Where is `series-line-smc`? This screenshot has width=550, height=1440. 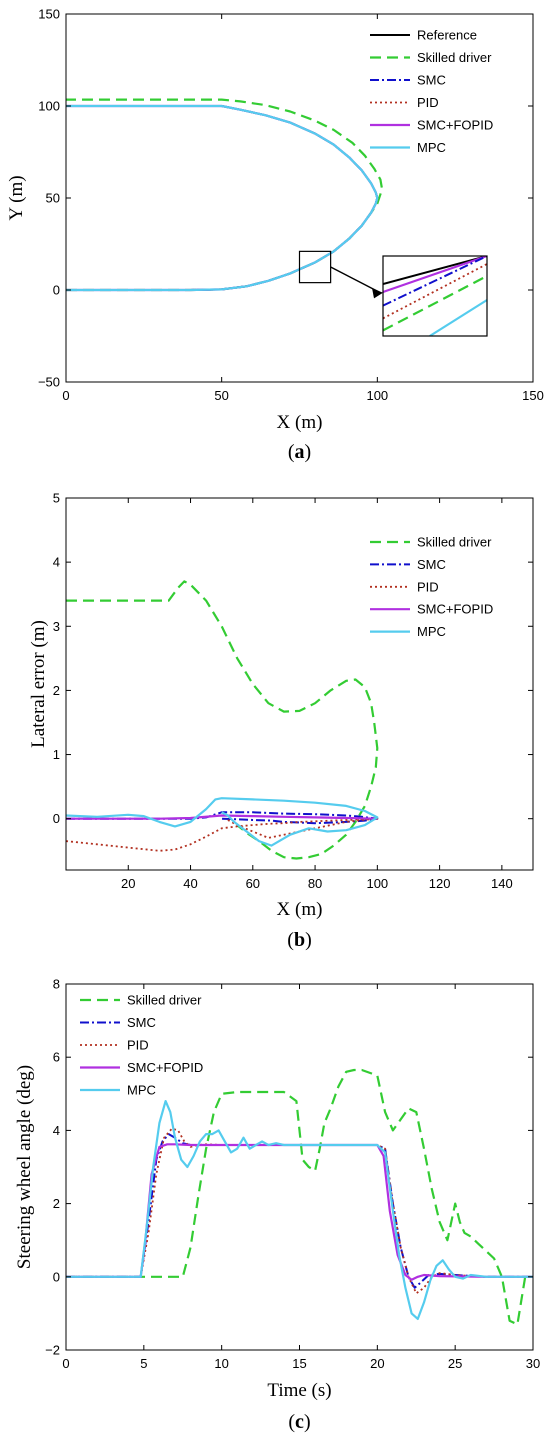 series-line-smc is located at coordinates (299, 1211).